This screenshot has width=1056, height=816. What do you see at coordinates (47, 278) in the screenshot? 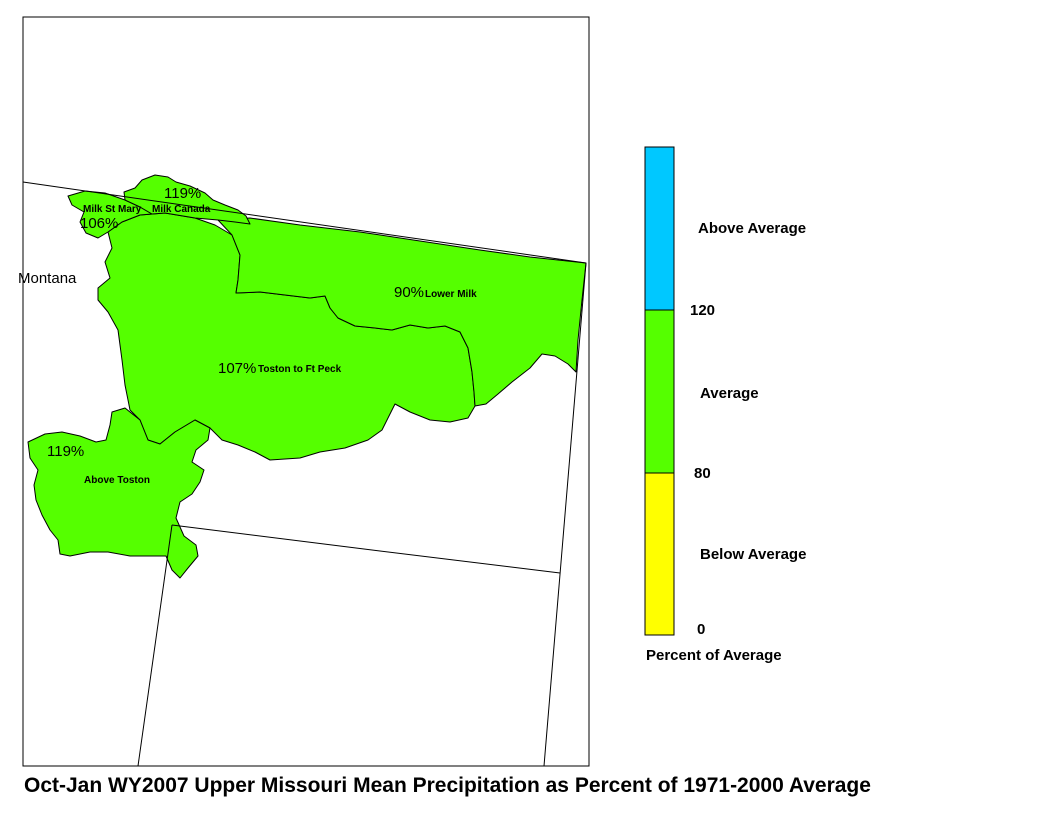
I see `state-label: Montana` at bounding box center [47, 278].